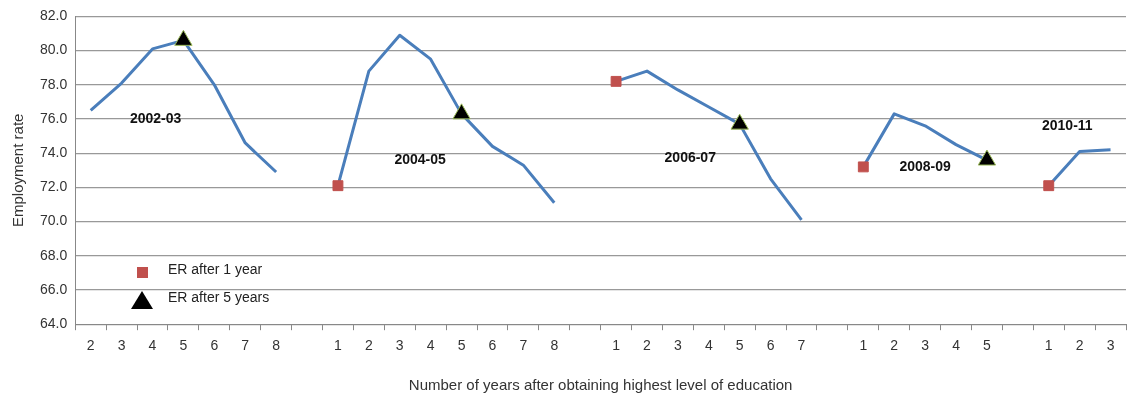  I want to click on y-axis-title: Employment rate, so click(18, 170).